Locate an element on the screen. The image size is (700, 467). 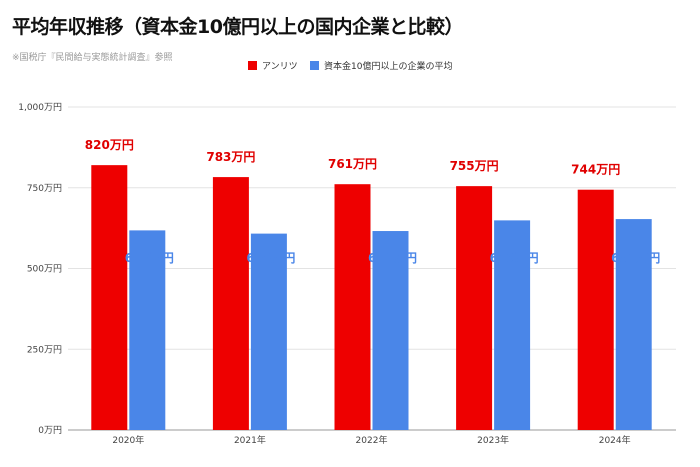
x-tick-label: 2021年 is located at coordinates (250, 440).